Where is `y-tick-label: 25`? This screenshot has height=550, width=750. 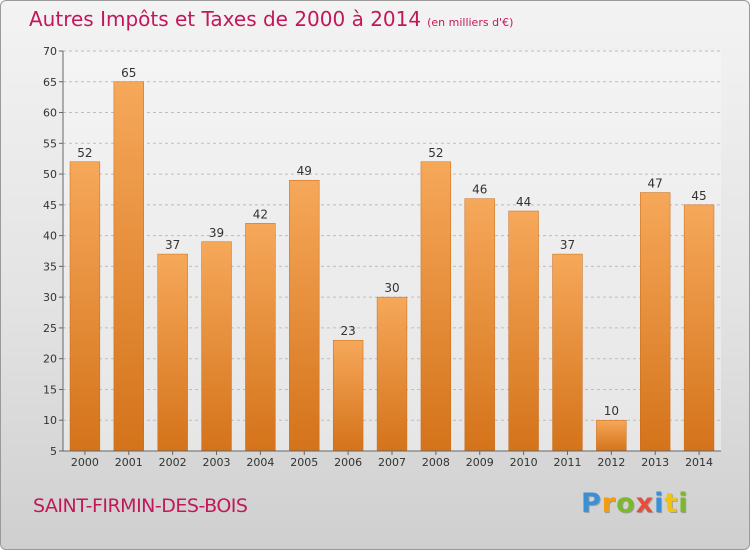
y-tick-label: 25 is located at coordinates (50, 328).